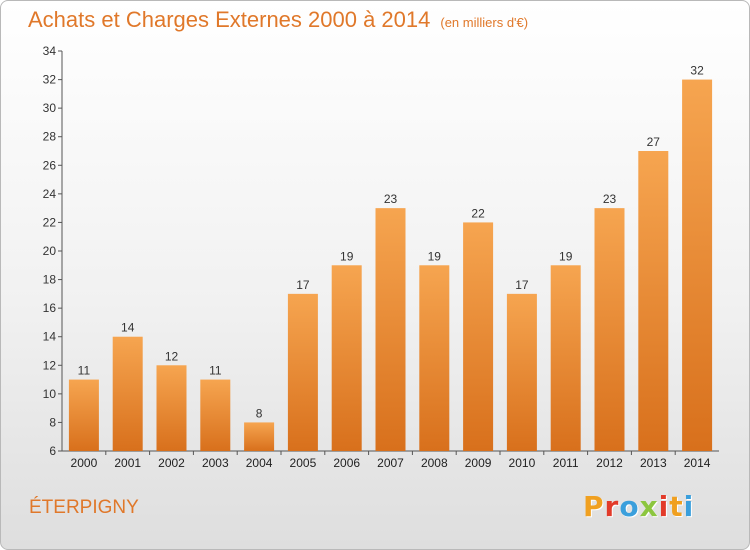 This screenshot has width=750, height=550. Describe the element at coordinates (50, 80) in the screenshot. I see `y-tick-label: 32` at that location.